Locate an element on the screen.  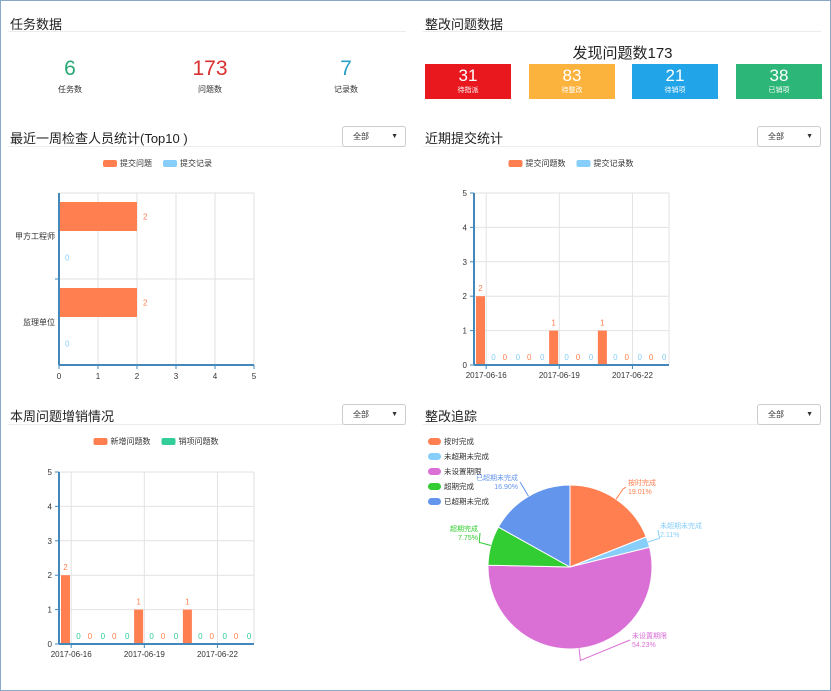
x-tick-label: 1 is located at coordinates (98, 376).